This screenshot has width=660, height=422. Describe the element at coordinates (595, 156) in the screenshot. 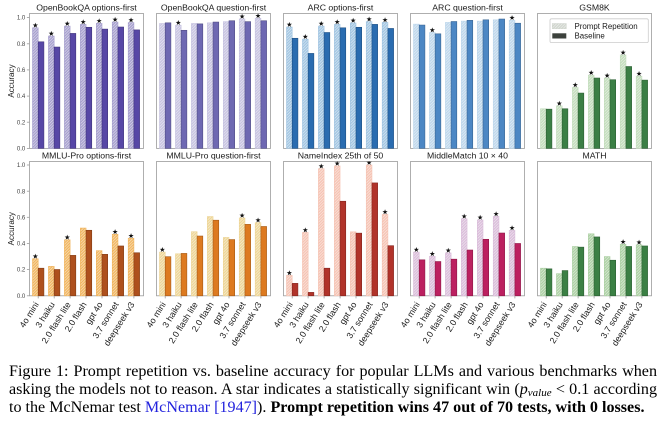

I see `svg-text: MATH` at that location.